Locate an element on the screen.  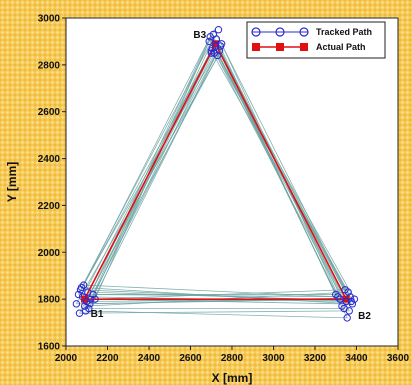
y-ticks: 1600 1800 2000 2200 2400 2600 2800 3000 is located at coordinates (52, 183).